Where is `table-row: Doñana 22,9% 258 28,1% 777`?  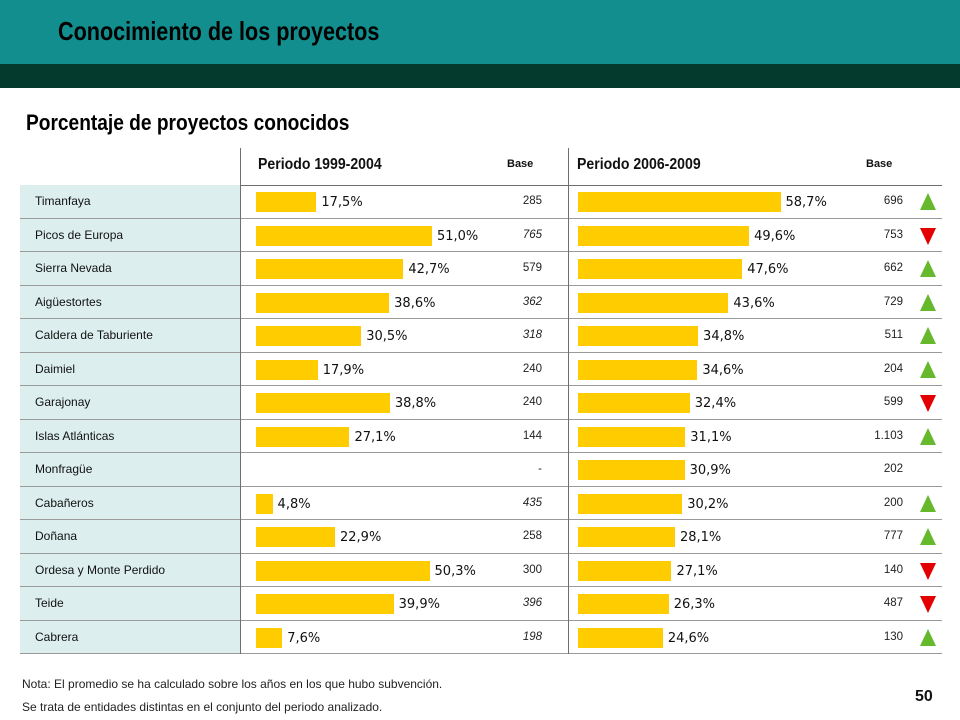
table-row: Doñana 22,9% 258 28,1% 777 is located at coordinates (481, 537).